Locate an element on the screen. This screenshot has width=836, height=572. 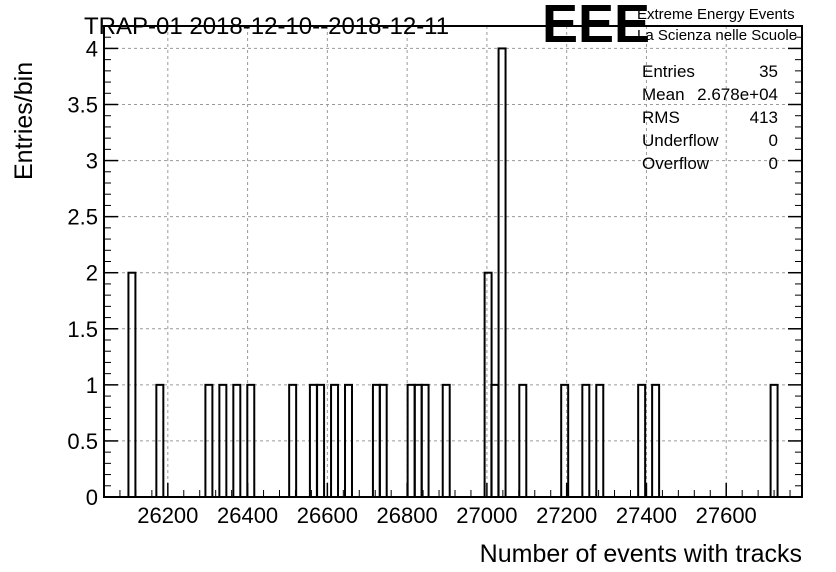
x-tick-label: 26400 is located at coordinates (247, 515).